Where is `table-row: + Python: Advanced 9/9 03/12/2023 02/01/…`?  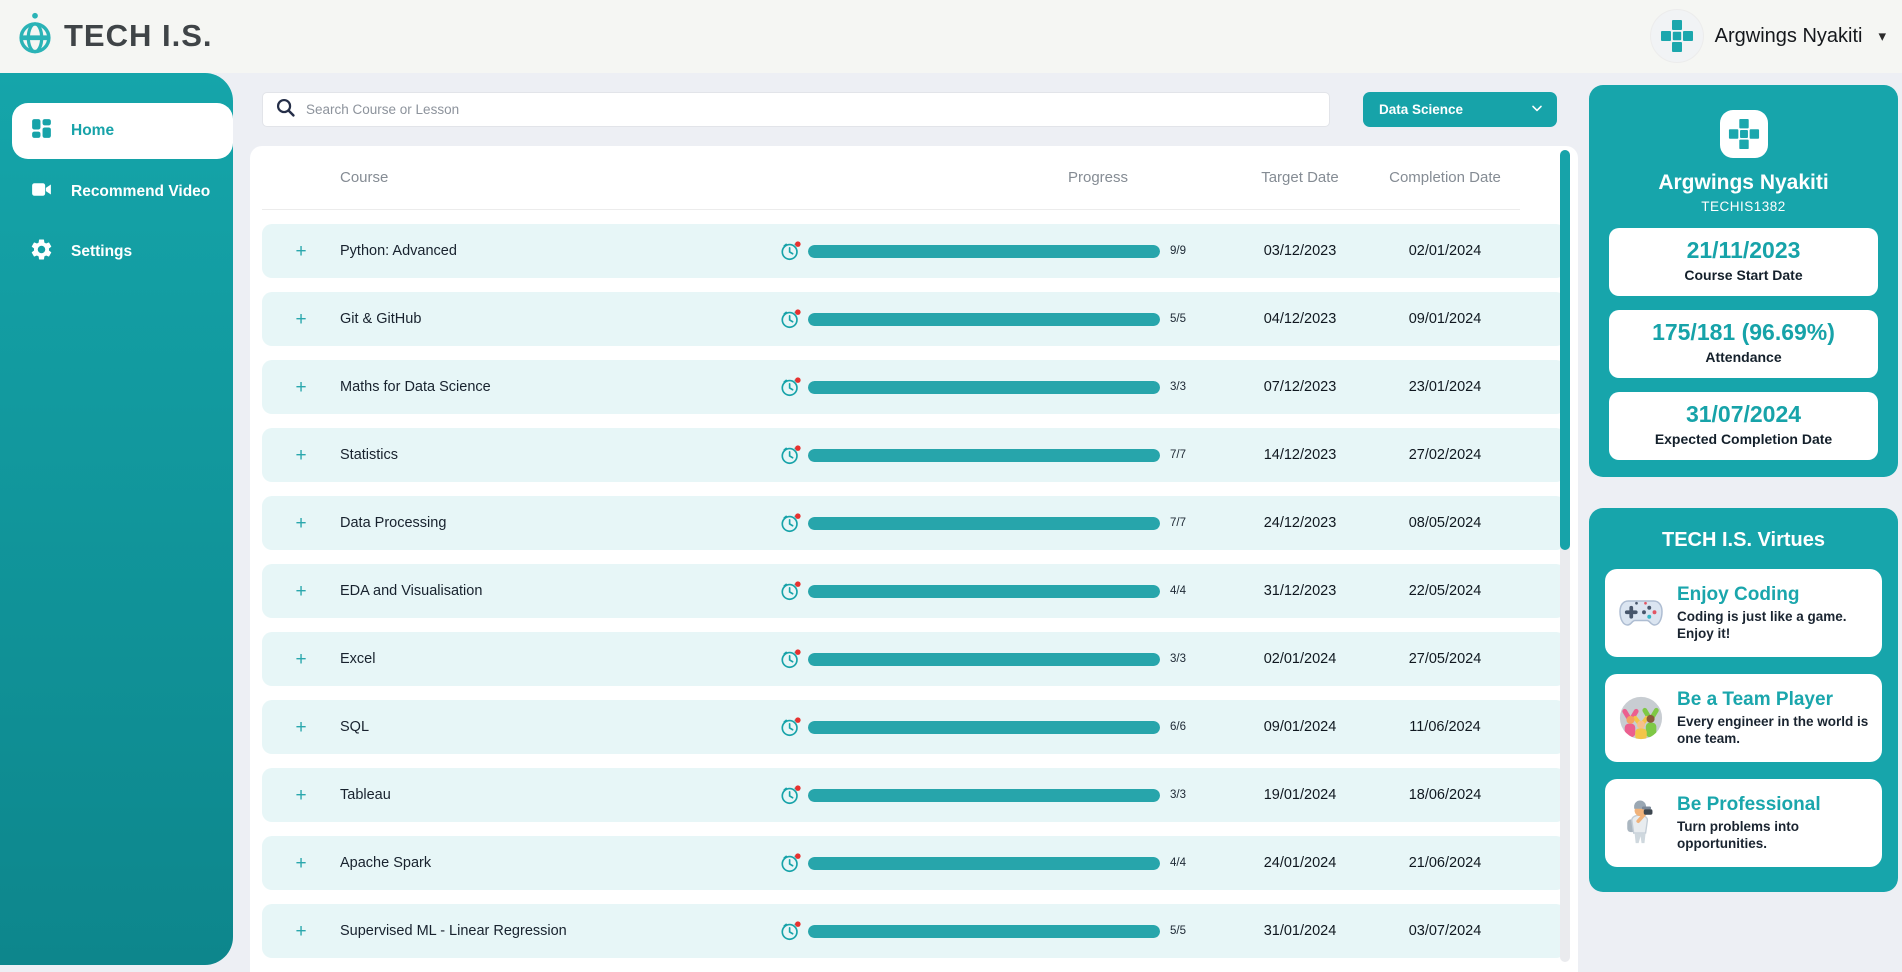
table-row: + Python: Advanced 9/9 03/12/2023 02/01/… is located at coordinates (914, 251).